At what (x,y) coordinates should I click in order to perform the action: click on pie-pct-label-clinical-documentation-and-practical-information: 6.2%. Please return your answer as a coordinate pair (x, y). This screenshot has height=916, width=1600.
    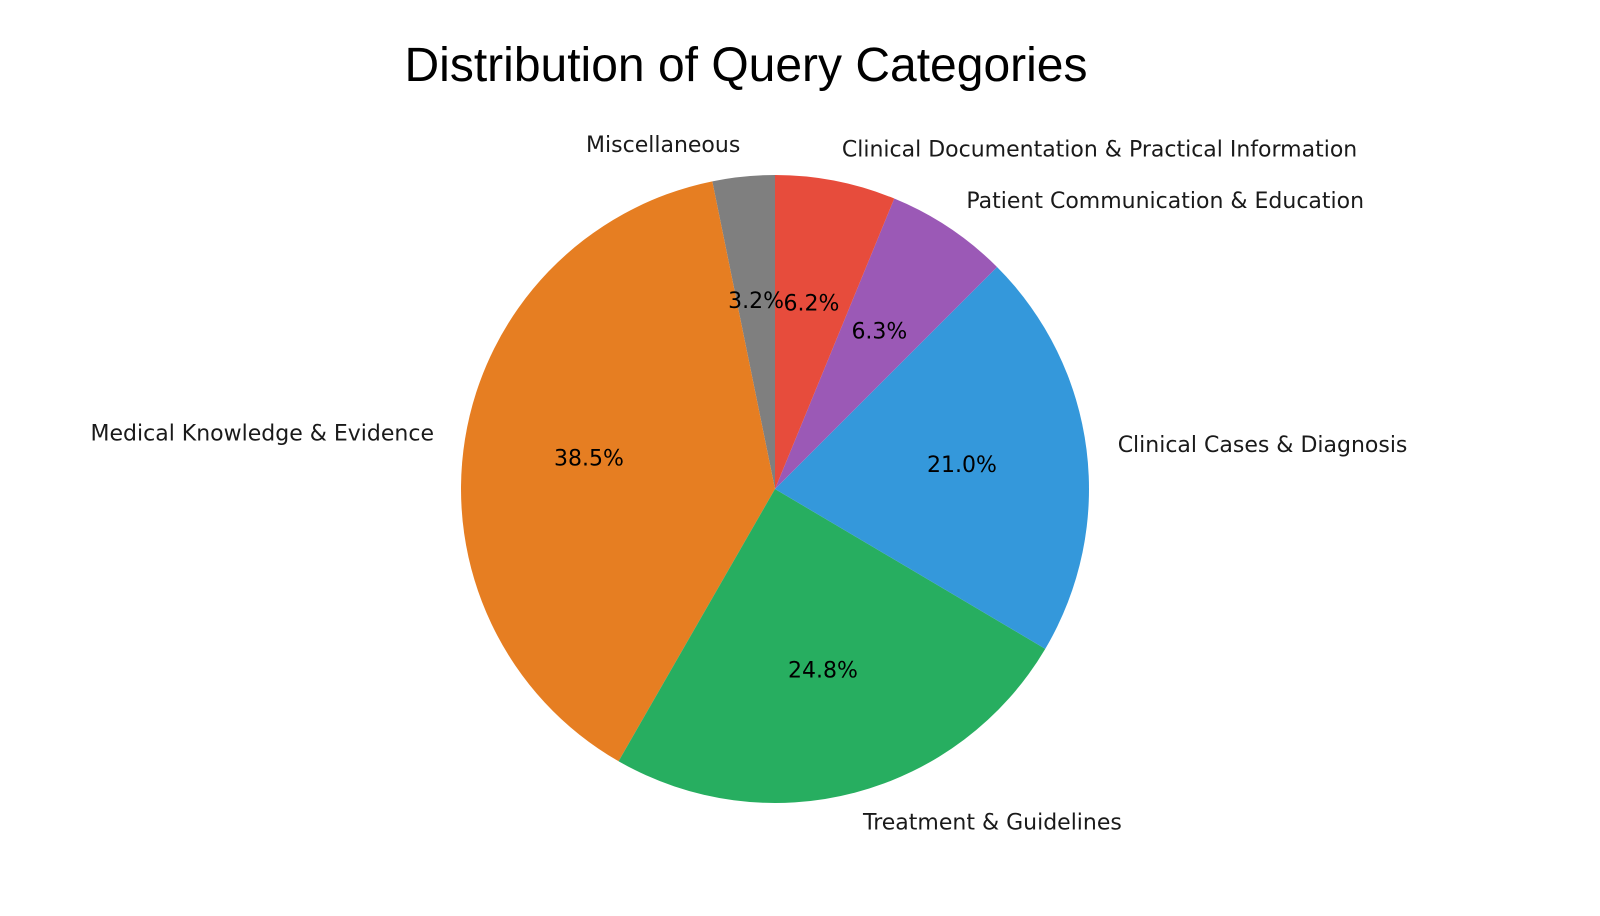
    Looking at the image, I should click on (812, 304).